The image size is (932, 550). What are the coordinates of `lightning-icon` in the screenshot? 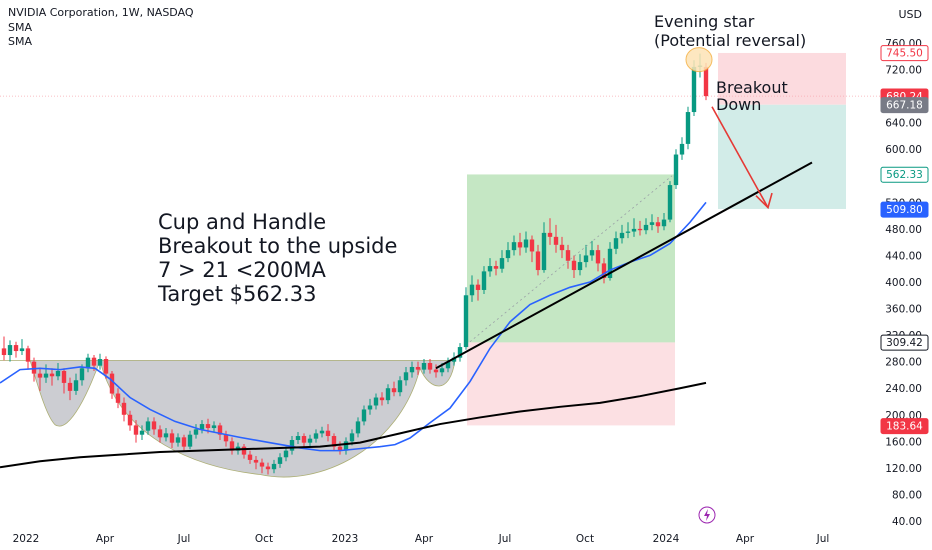 It's located at (707, 515).